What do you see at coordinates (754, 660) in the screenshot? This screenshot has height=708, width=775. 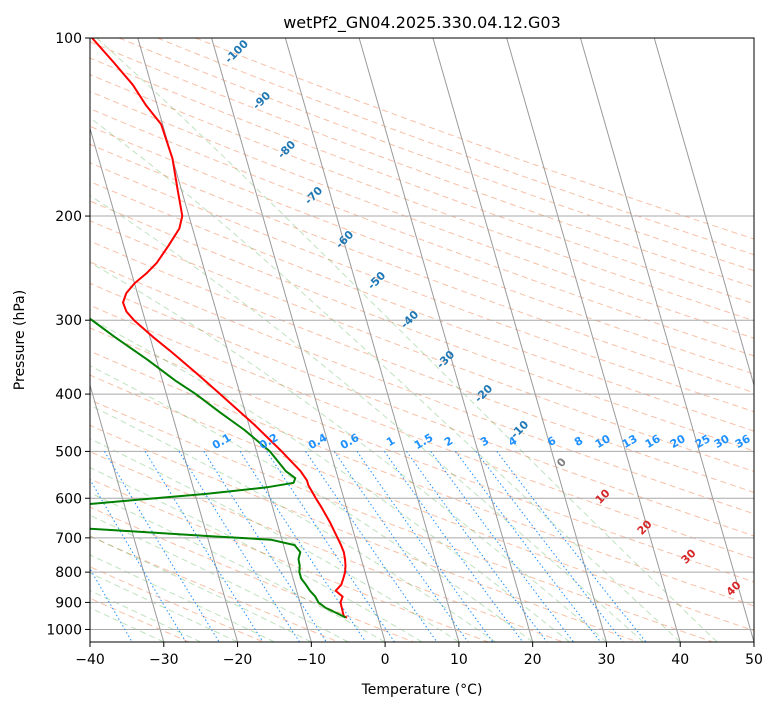 I see `x-tick-label: 50` at bounding box center [754, 660].